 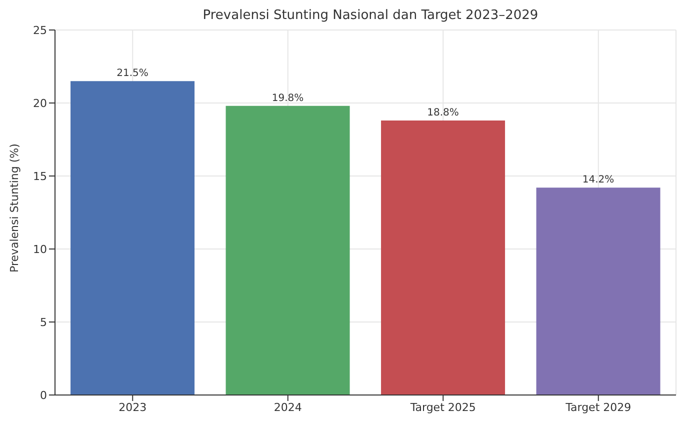 I want to click on x-tick-label: 2024, so click(x=288, y=407).